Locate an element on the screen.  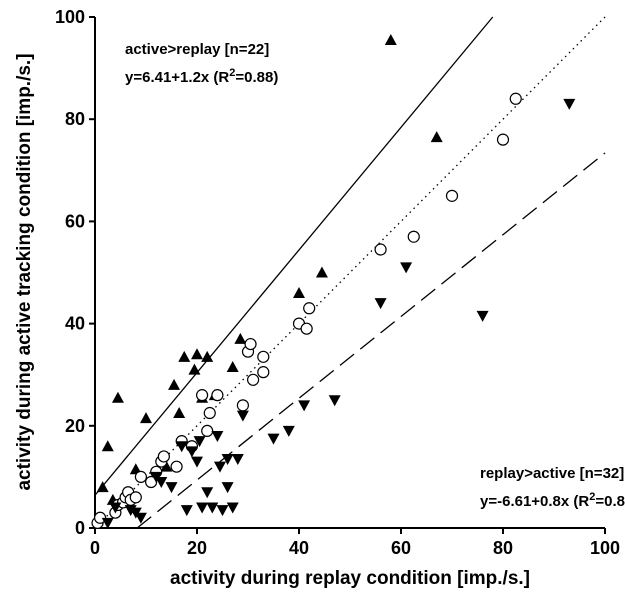
x-tick-label: 0 is located at coordinates (95, 548).